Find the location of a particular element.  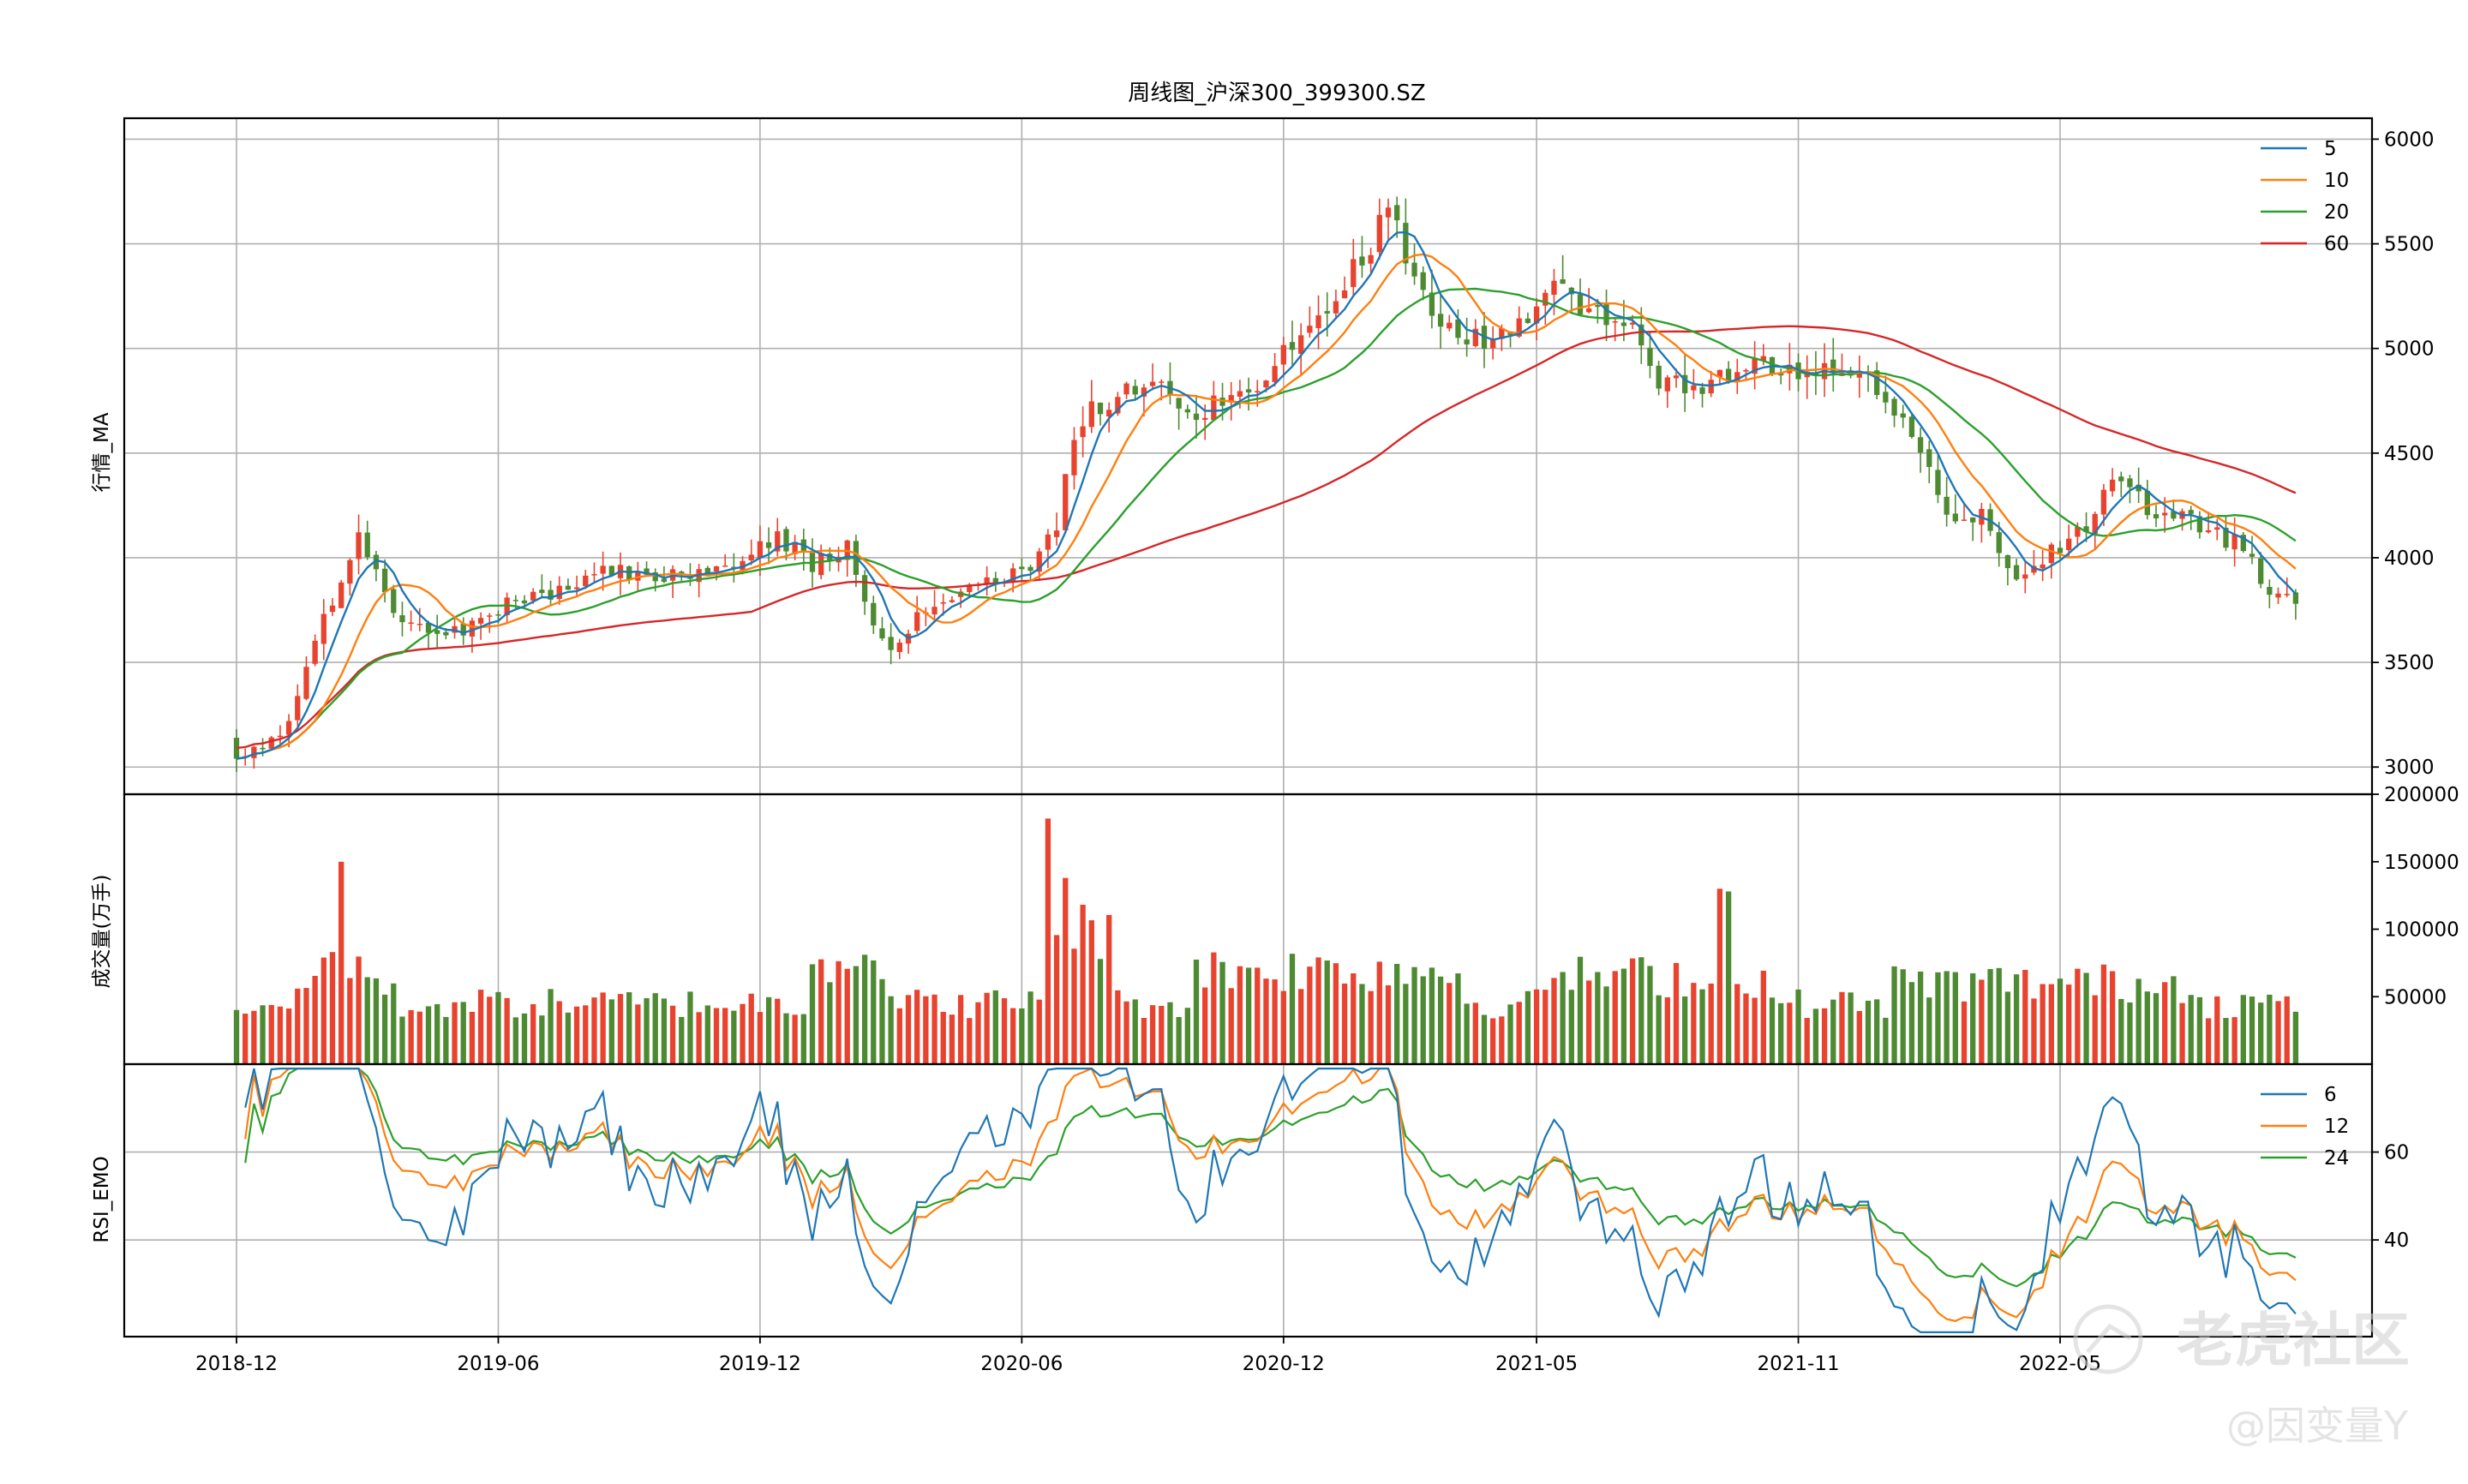

watermark-handle: @因变量Y is located at coordinates (2317, 1426).